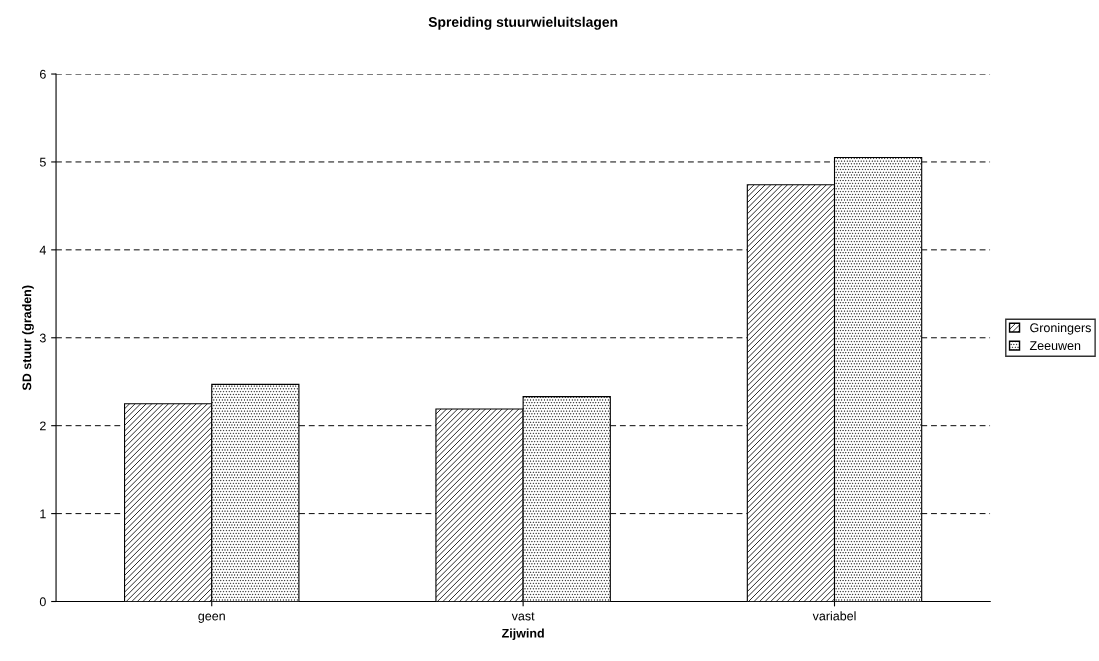  I want to click on y-tick-label: 6, so click(43, 74).